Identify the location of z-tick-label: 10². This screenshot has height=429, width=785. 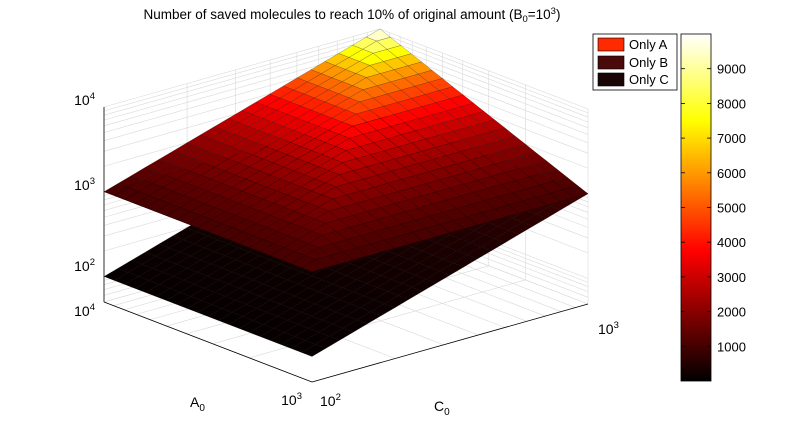
(84, 265).